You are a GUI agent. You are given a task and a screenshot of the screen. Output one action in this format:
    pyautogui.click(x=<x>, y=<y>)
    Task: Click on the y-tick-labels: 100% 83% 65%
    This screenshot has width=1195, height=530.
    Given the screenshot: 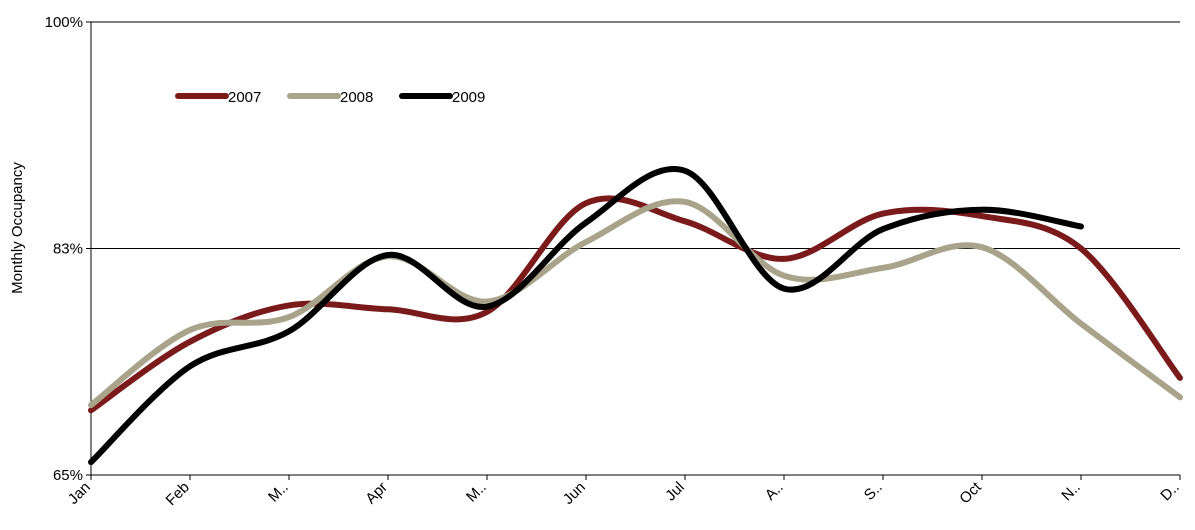 What is the action you would take?
    pyautogui.click(x=64, y=249)
    